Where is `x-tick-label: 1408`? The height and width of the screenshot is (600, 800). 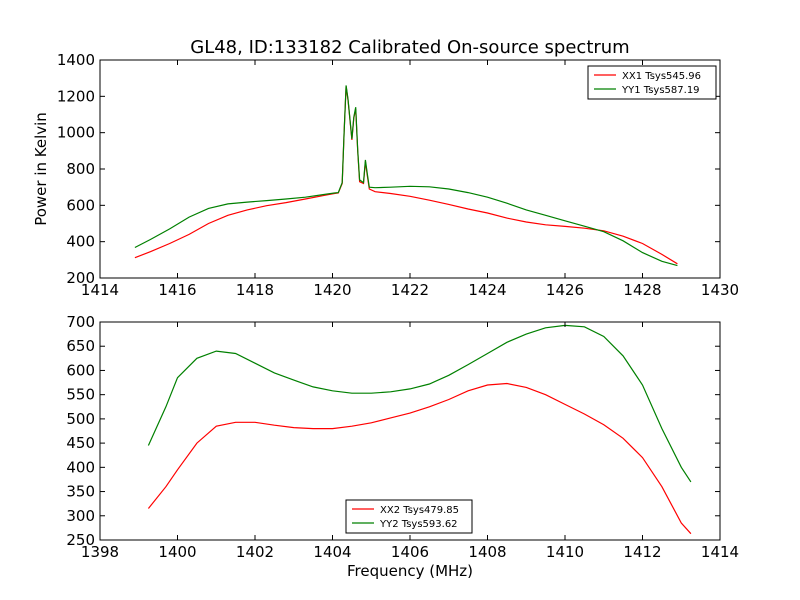 x-tick-label: 1408 is located at coordinates (487, 552).